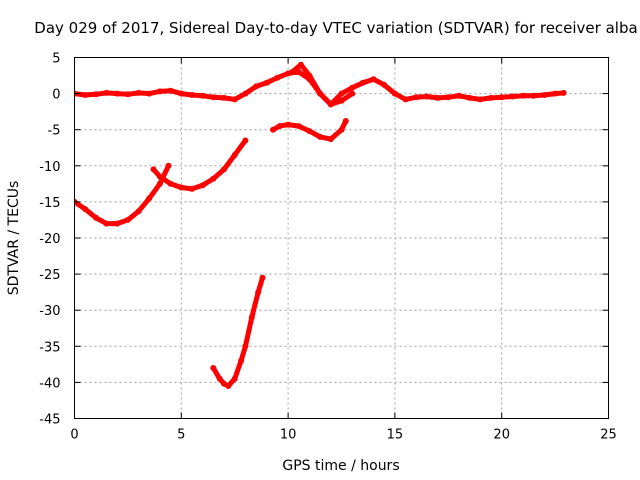 Image resolution: width=640 pixels, height=480 pixels. What do you see at coordinates (56, 95) in the screenshot?
I see `y-tick-label: 0` at bounding box center [56, 95].